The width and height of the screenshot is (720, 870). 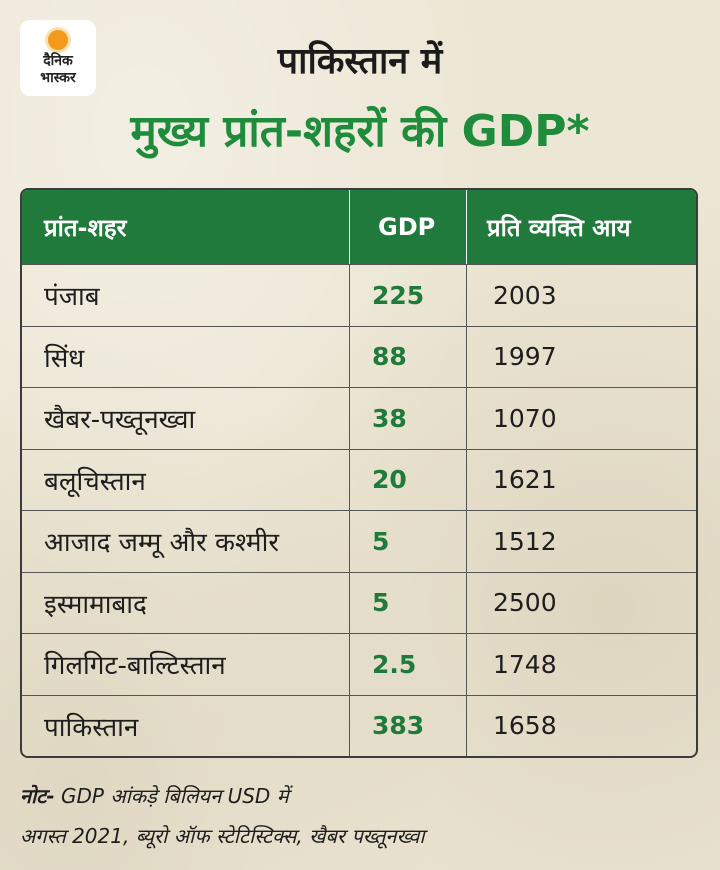 I want to click on region-cell: पाकिस्तान, so click(x=186, y=725).